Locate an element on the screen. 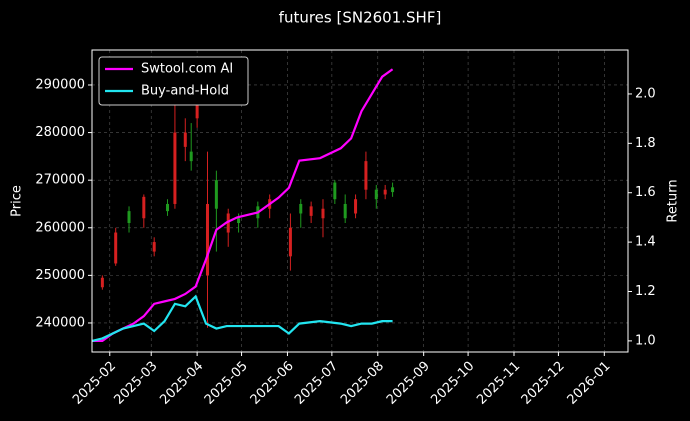 The image size is (690, 421). y-tick-label: 260000 is located at coordinates (60, 227).